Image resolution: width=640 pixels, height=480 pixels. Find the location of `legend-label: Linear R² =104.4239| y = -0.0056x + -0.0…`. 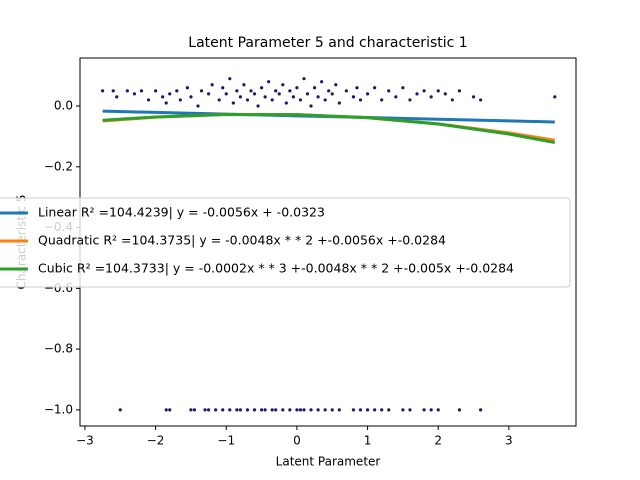

legend-label: Linear R² =104.4239| y = -0.0056x + -0.0… is located at coordinates (181, 212).